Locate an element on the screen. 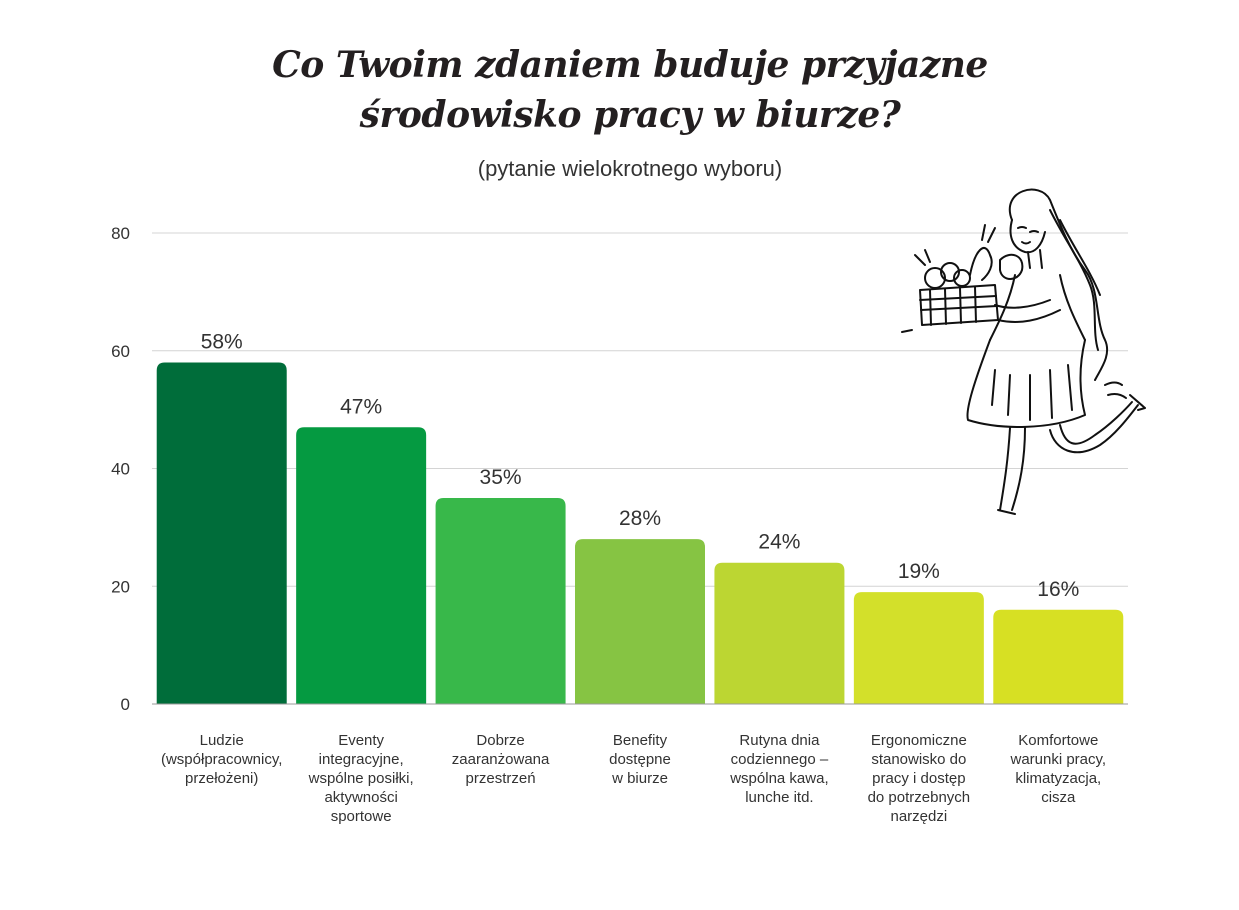  x-category-label-line: dostępne is located at coordinates (640, 759).